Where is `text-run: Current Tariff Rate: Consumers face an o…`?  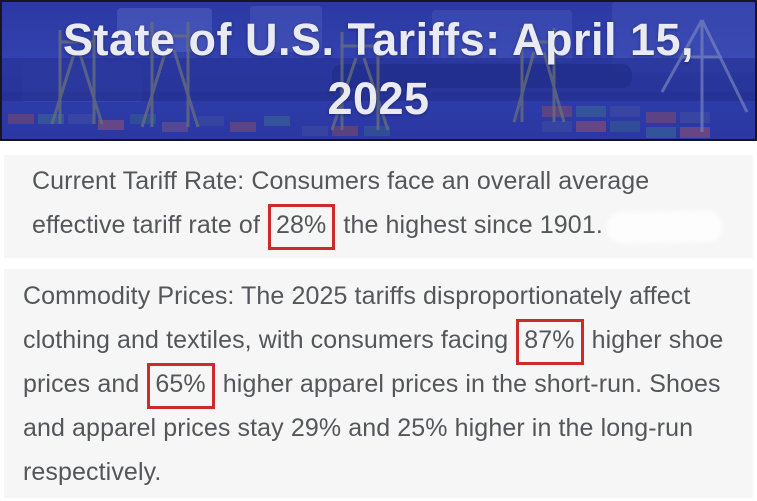
text-run: Current Tariff Rate: Consumers face an o… is located at coordinates (341, 181).